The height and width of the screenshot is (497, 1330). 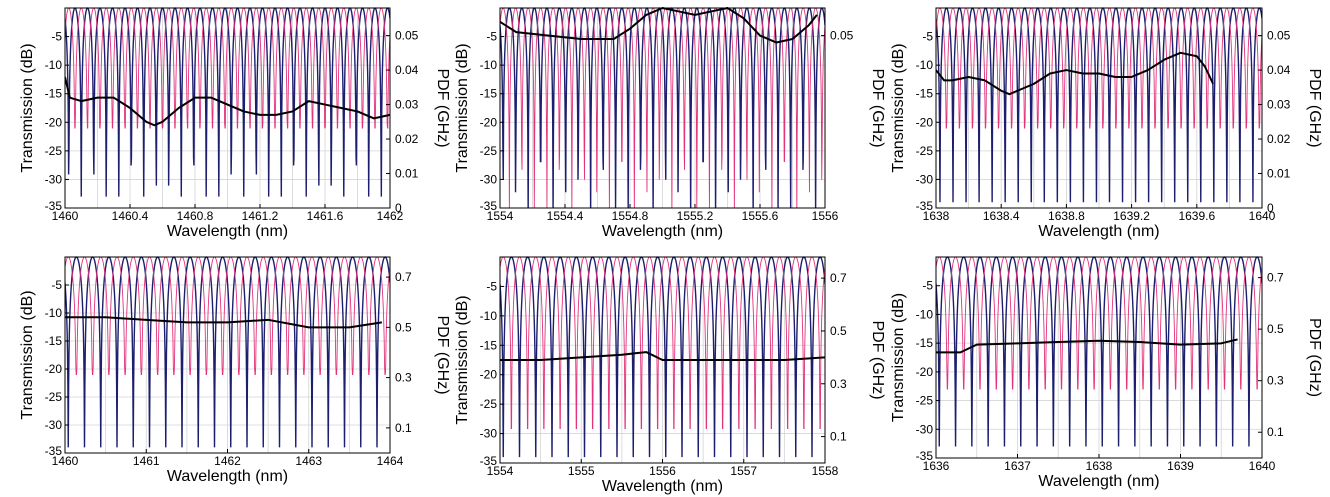 I want to click on series-pink-comb, so click(x=662, y=342).